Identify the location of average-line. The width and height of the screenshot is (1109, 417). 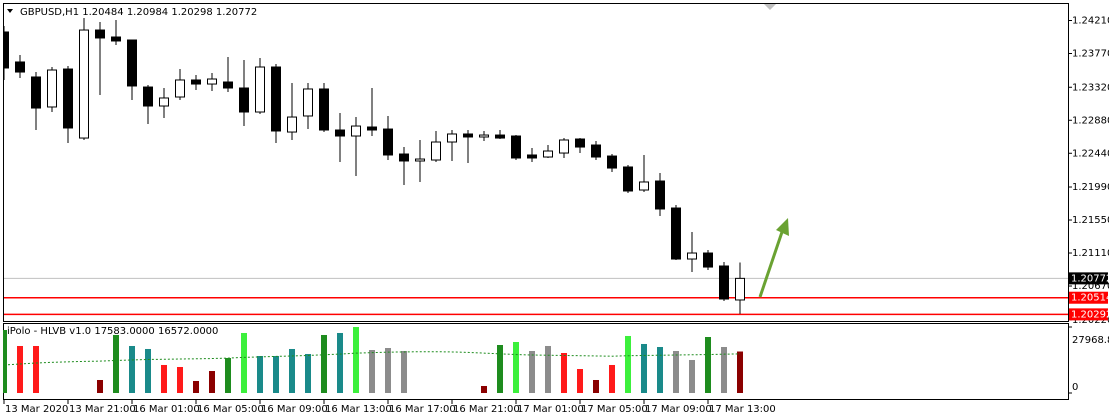
(372, 358).